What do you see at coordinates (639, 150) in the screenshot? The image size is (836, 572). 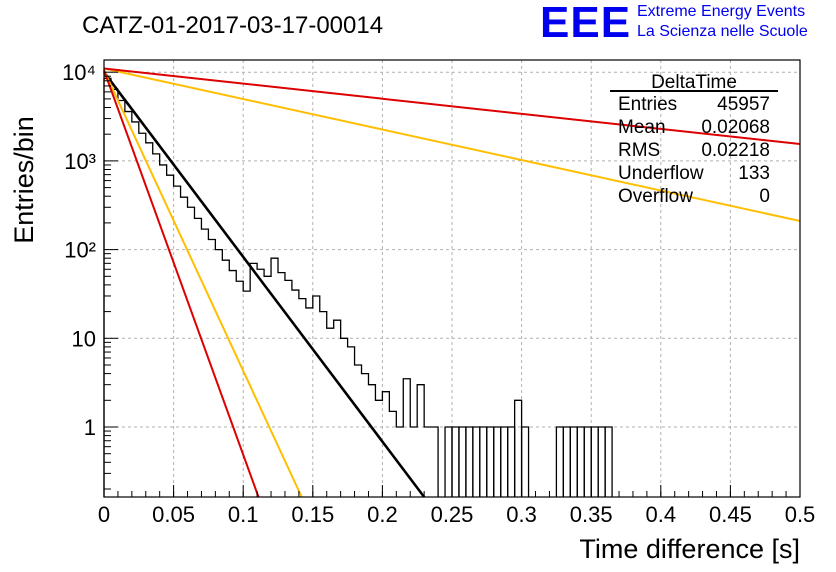 I see `stats-label: RMS` at bounding box center [639, 150].